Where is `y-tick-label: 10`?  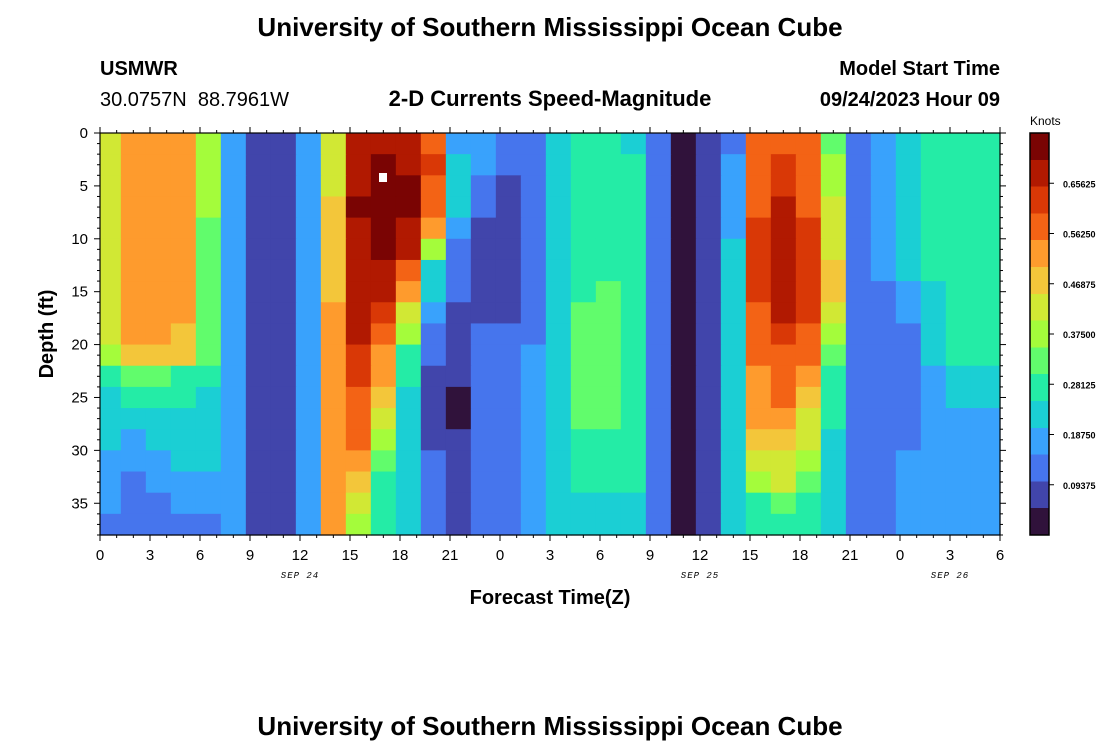
y-tick-label: 10 is located at coordinates (79, 239).